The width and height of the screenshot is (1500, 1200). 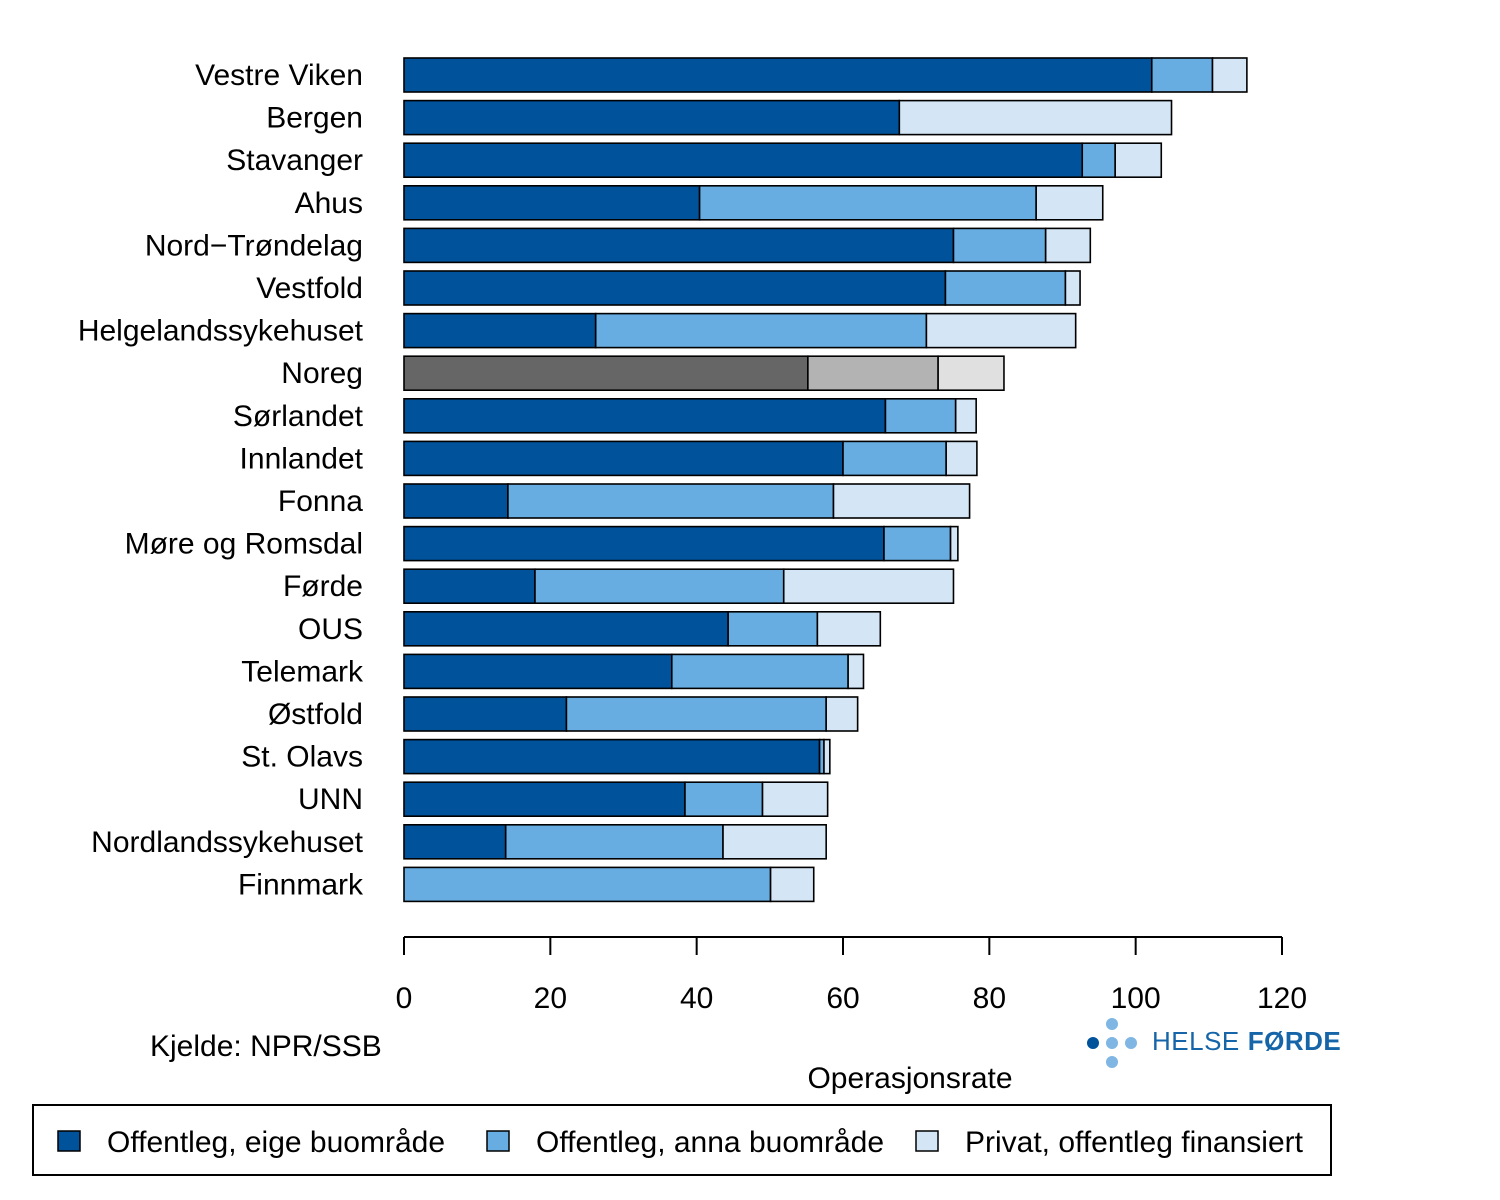 What do you see at coordinates (1282, 998) in the screenshot?
I see `x-tick-label-6: 120` at bounding box center [1282, 998].